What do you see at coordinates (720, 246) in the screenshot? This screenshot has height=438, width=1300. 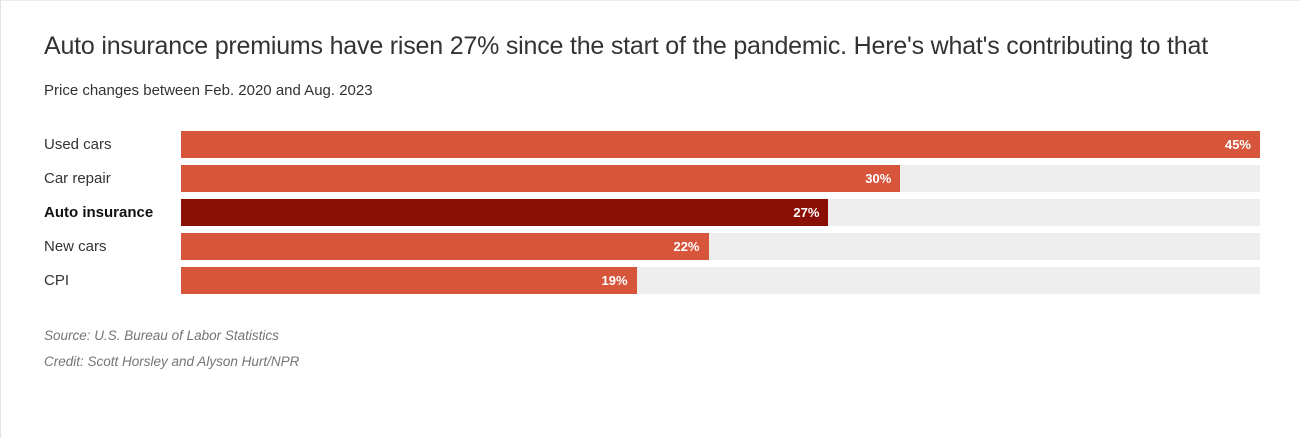 I see `bar-track: 22%` at bounding box center [720, 246].